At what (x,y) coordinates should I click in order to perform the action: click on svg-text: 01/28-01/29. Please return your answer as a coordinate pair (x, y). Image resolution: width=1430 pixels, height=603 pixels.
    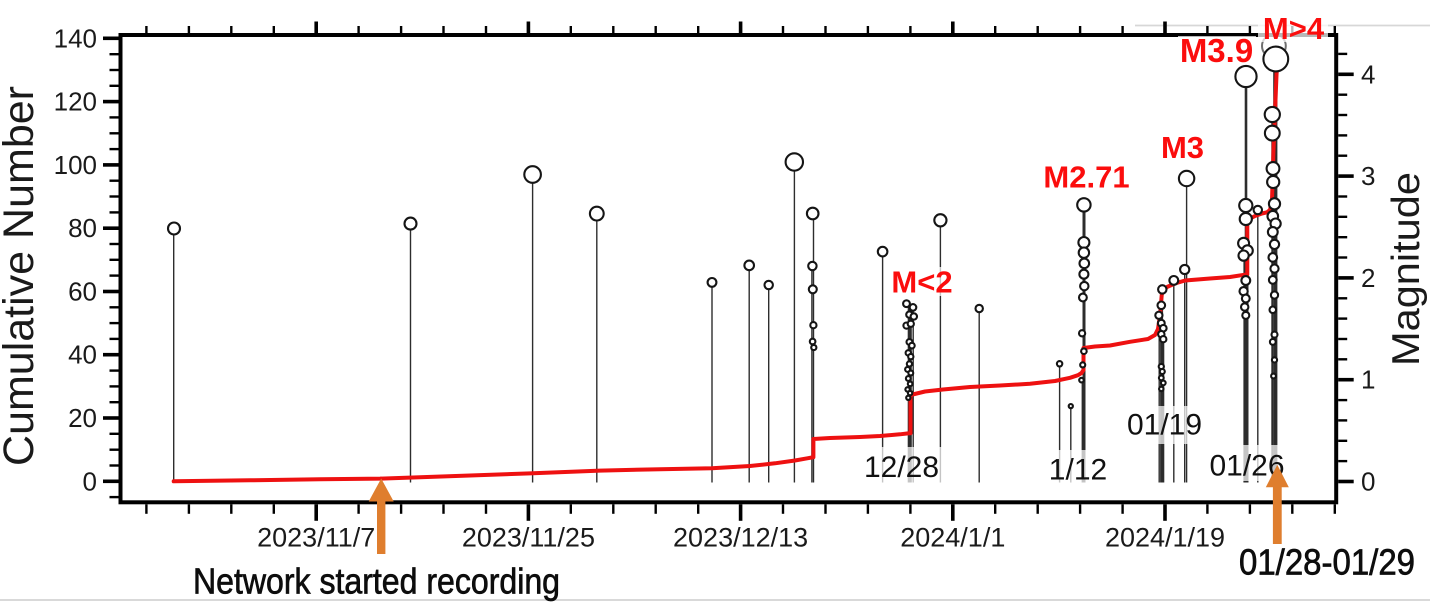
    Looking at the image, I should click on (1327, 562).